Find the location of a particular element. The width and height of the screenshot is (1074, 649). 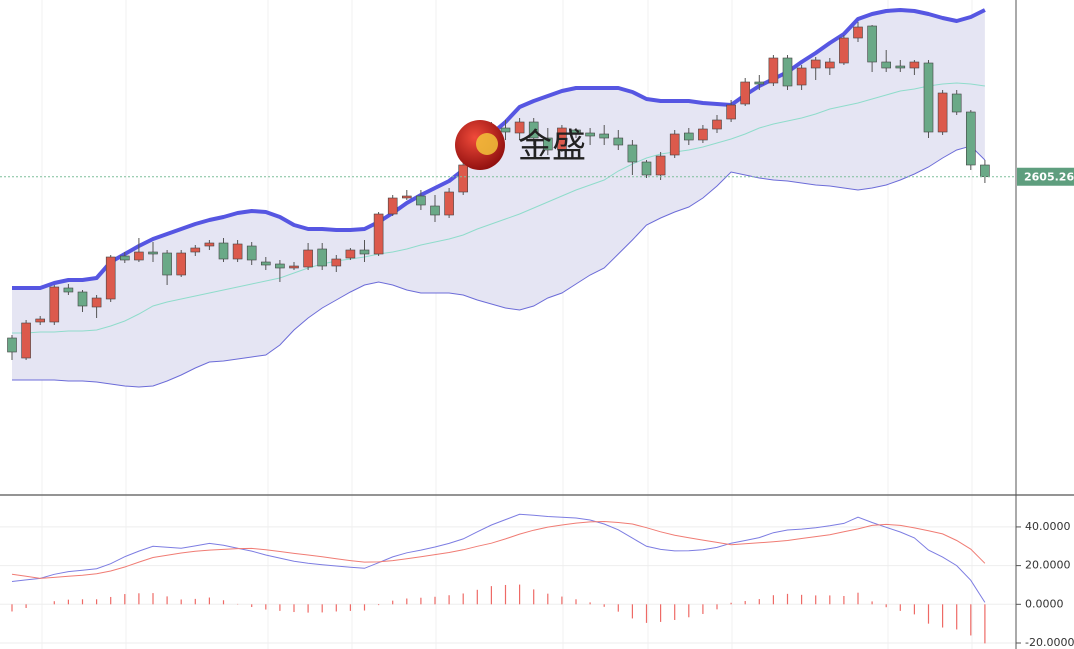

watermark: 金盛 is located at coordinates (552, 147).